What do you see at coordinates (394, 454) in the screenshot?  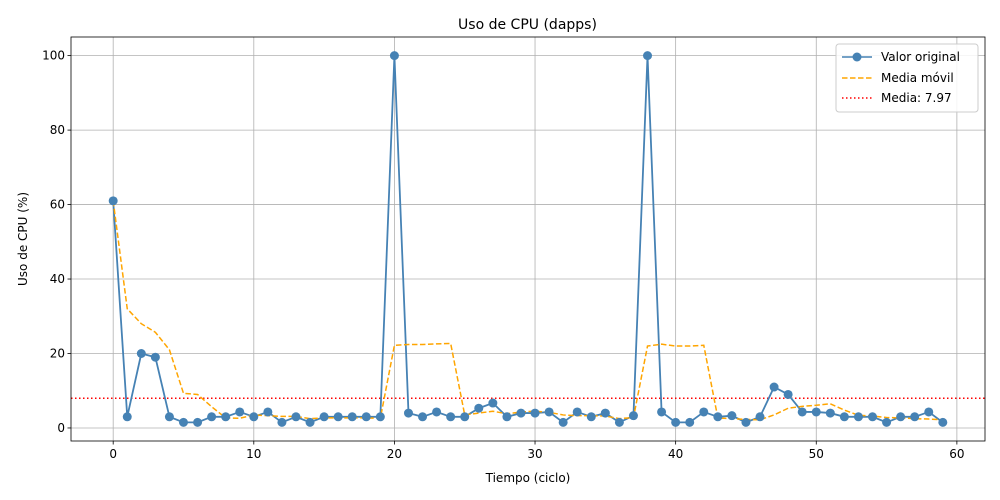 I see `x-tick-label: 20` at bounding box center [394, 454].